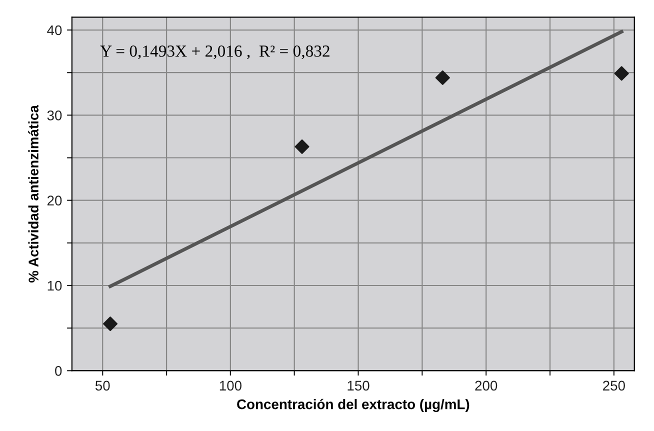 The width and height of the screenshot is (654, 431). What do you see at coordinates (33, 193) in the screenshot?
I see `y-axis-title: % Actividad antienzimática` at bounding box center [33, 193].